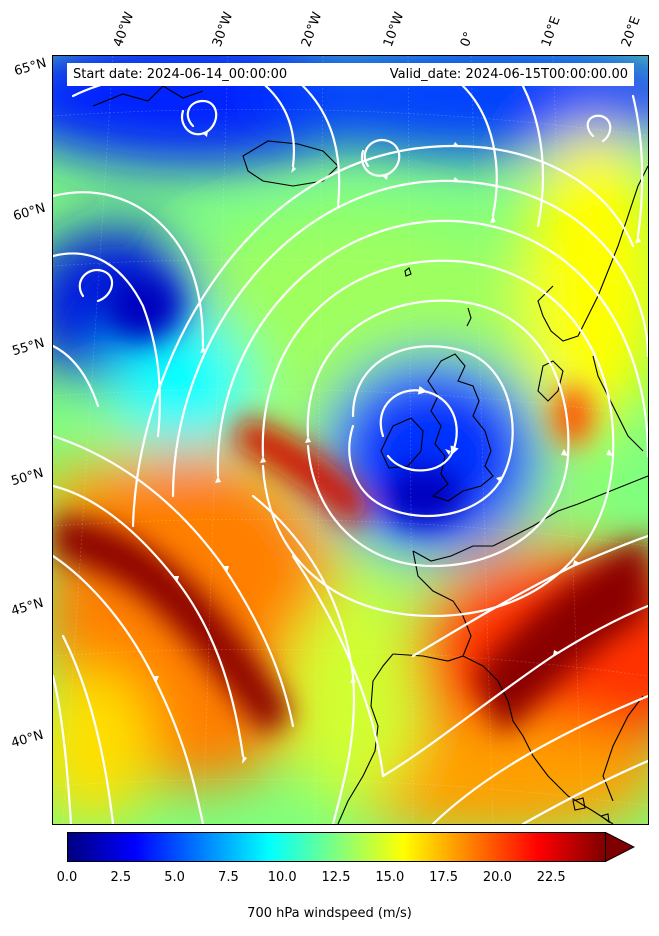 The width and height of the screenshot is (659, 936). Describe the element at coordinates (27, 739) in the screenshot. I see `lat-label-40n: 40°N` at that location.